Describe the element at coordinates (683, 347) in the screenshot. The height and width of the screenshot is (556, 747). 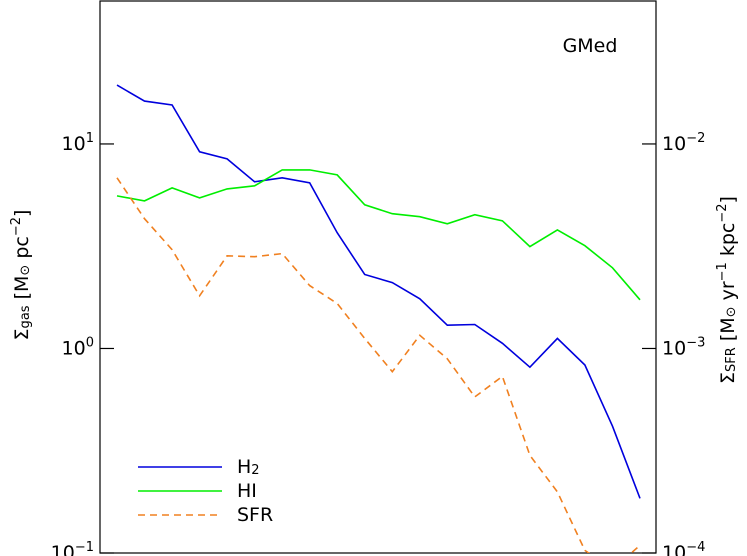
I see `y2-tick-label: 10−3` at that location.